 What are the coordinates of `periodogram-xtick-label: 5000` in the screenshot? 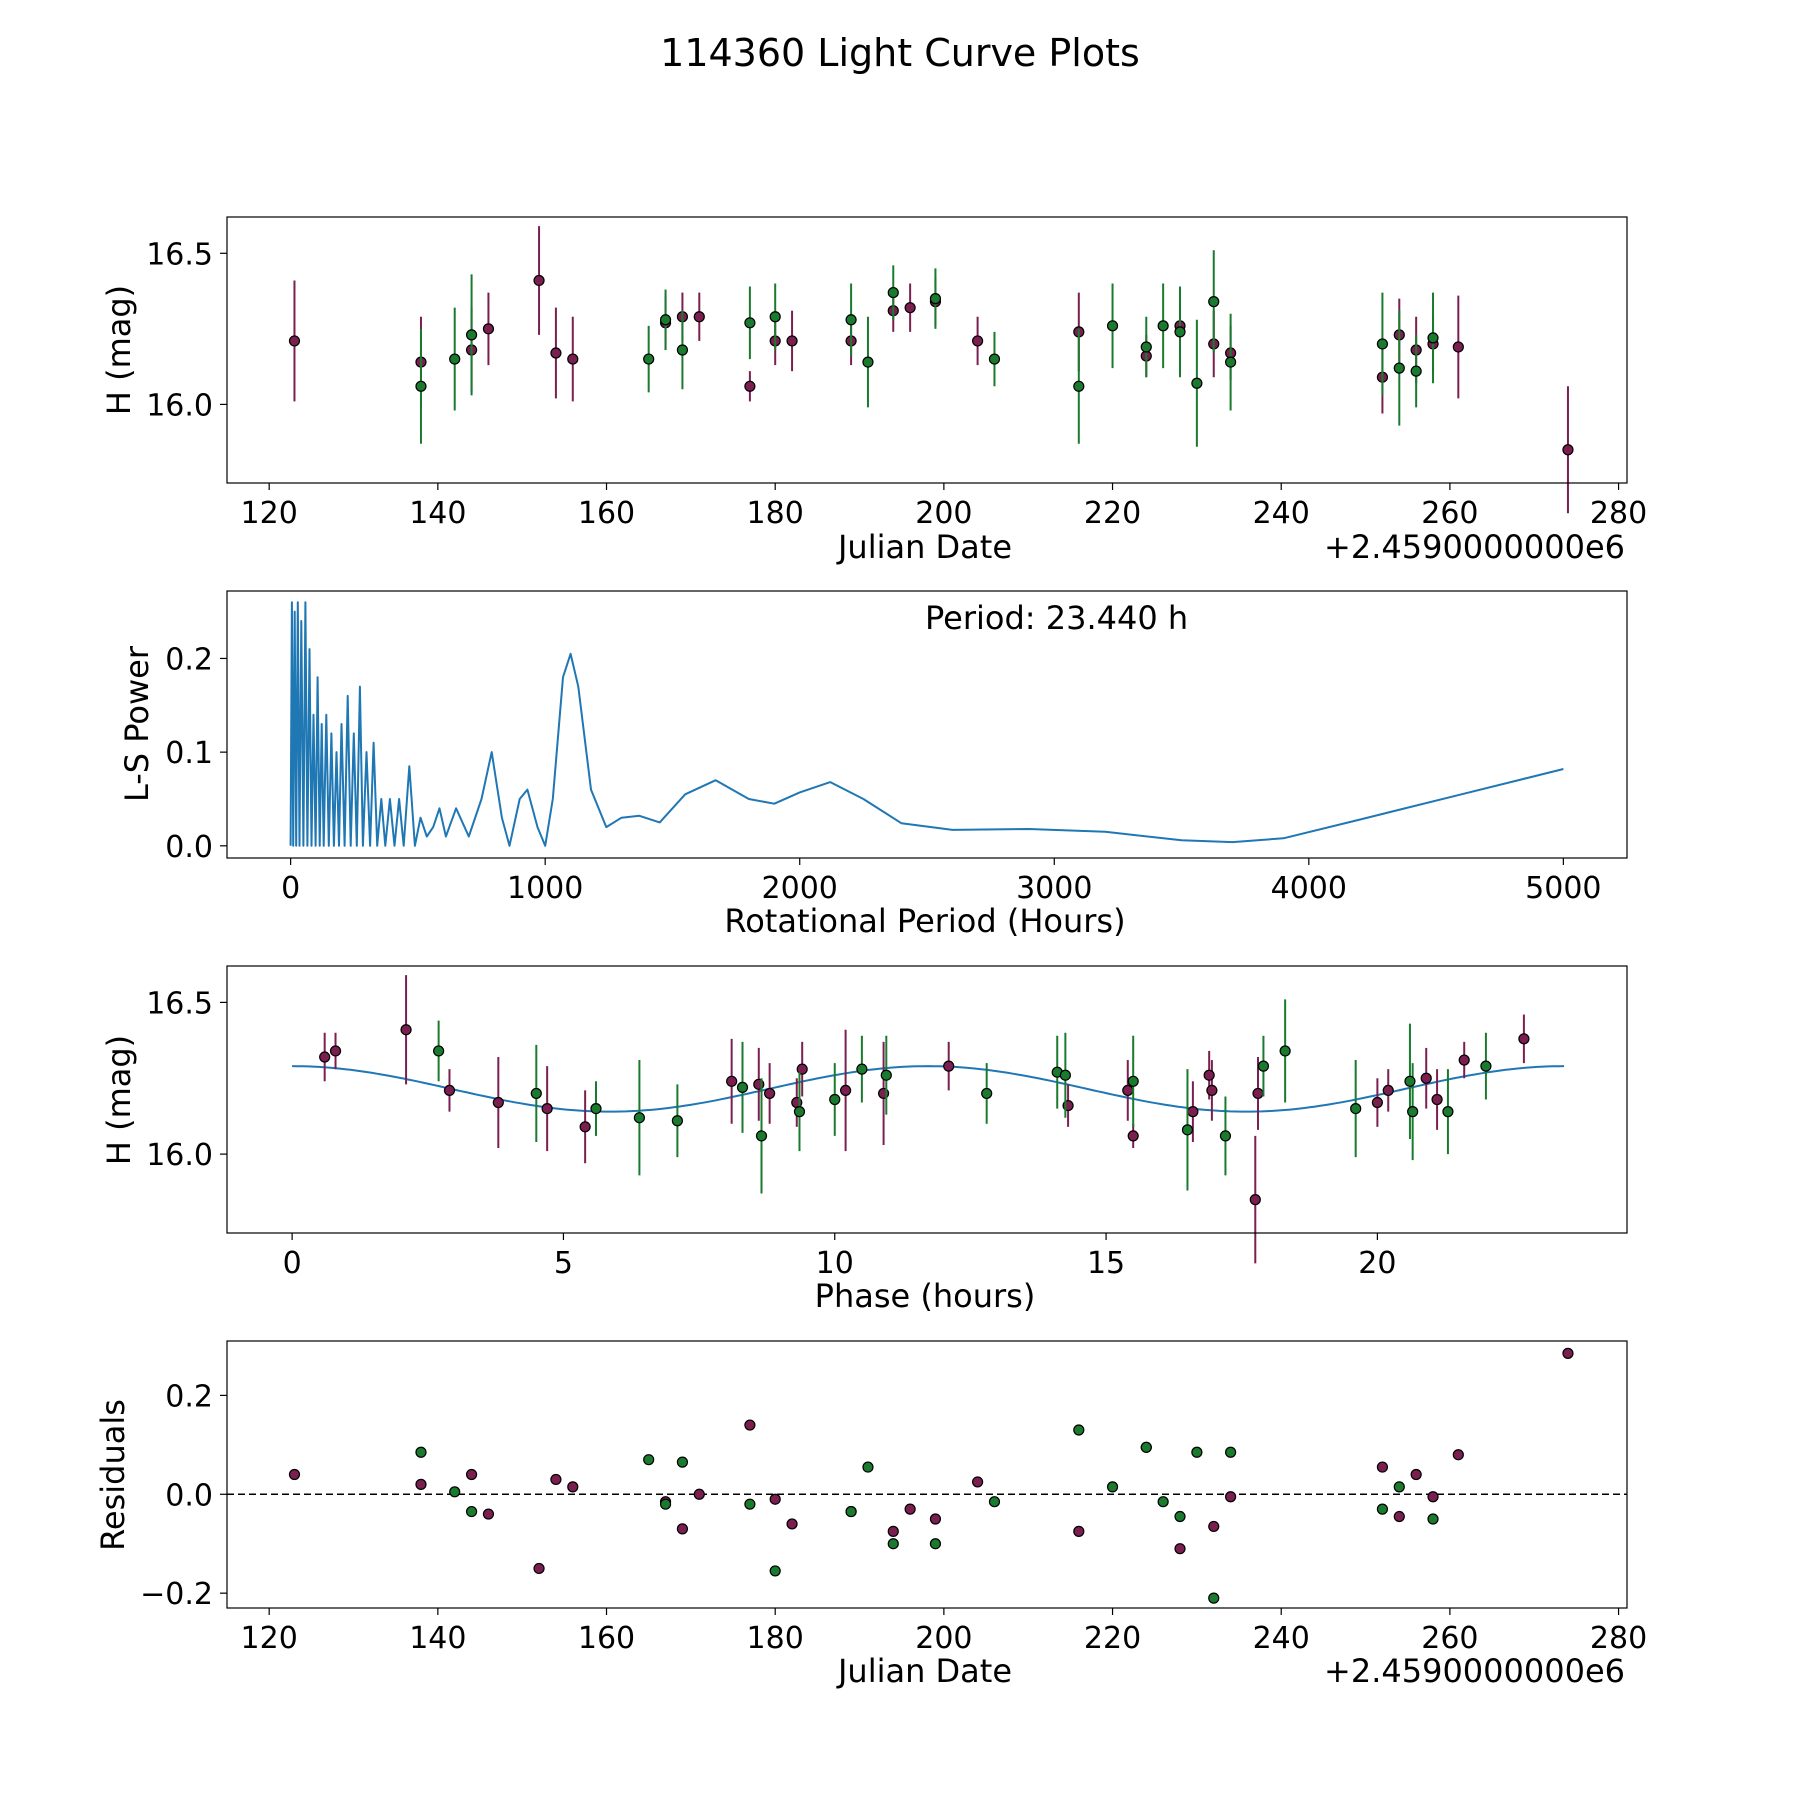 It's located at (1563, 888).